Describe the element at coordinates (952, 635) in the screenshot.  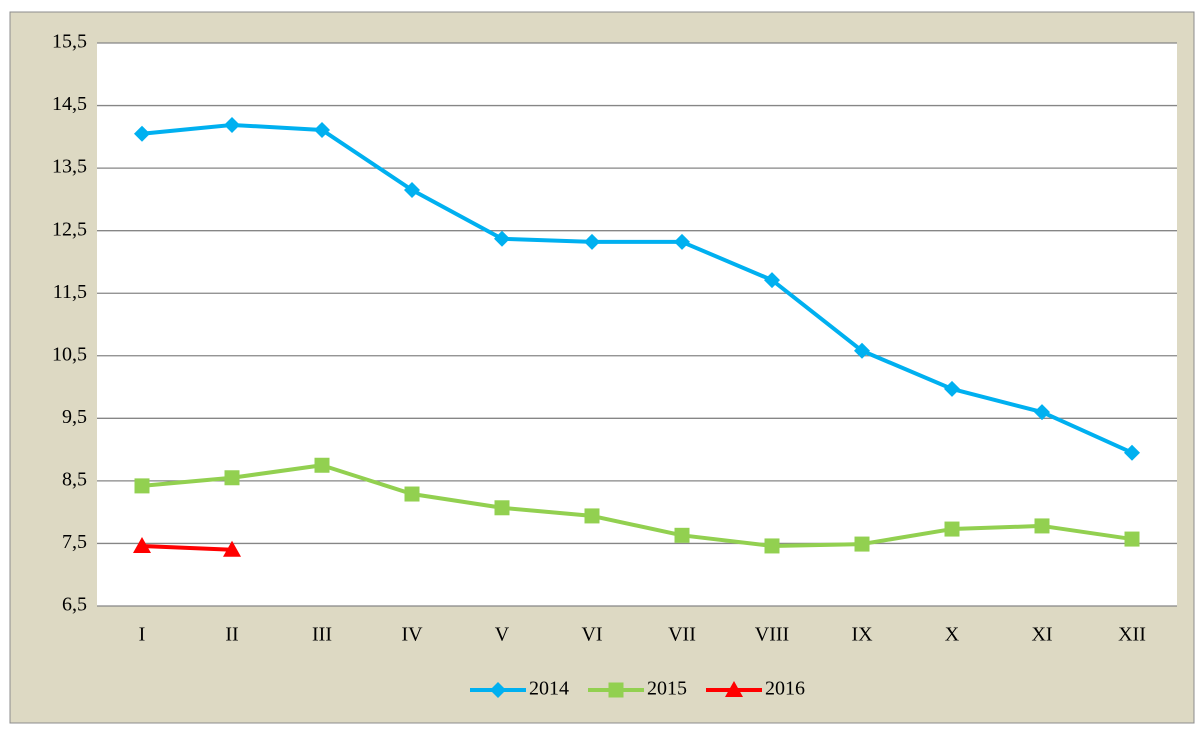
I see `x-tick-label: X` at that location.